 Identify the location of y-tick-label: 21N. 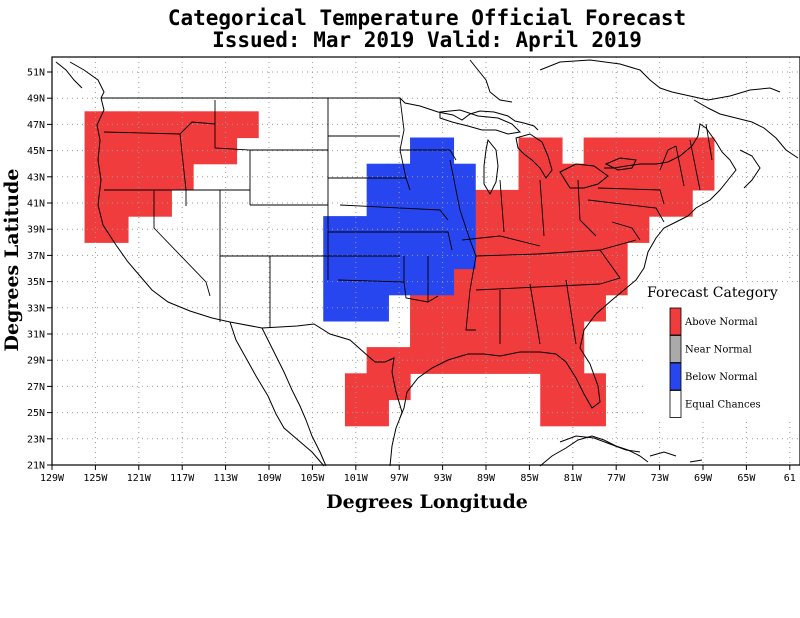
(36, 466).